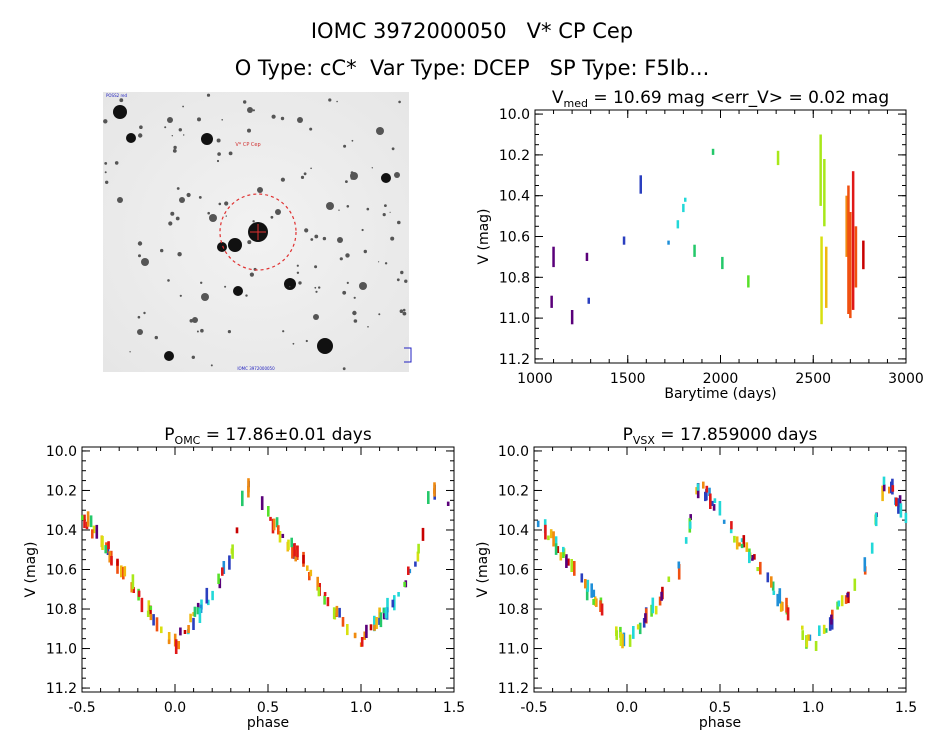  What do you see at coordinates (61, 610) in the screenshot?
I see `y-tick-label: 10.8` at bounding box center [61, 610].